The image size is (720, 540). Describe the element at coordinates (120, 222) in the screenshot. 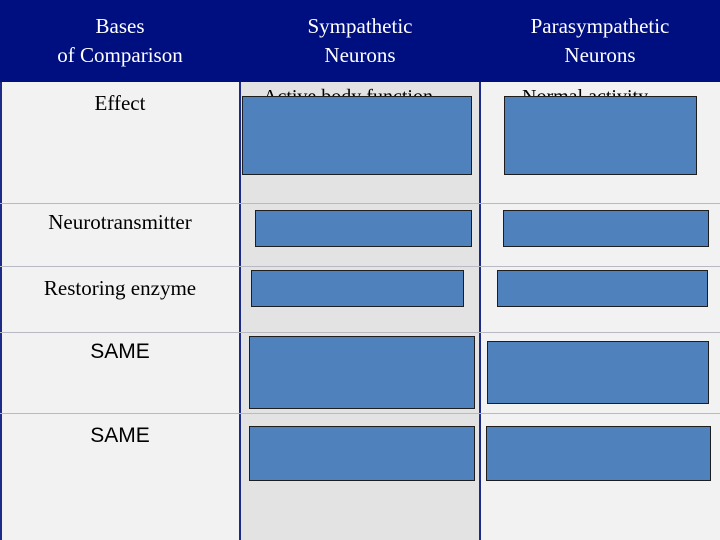

I see `row-label-neurotransmitter: Neurotransmitter` at that location.